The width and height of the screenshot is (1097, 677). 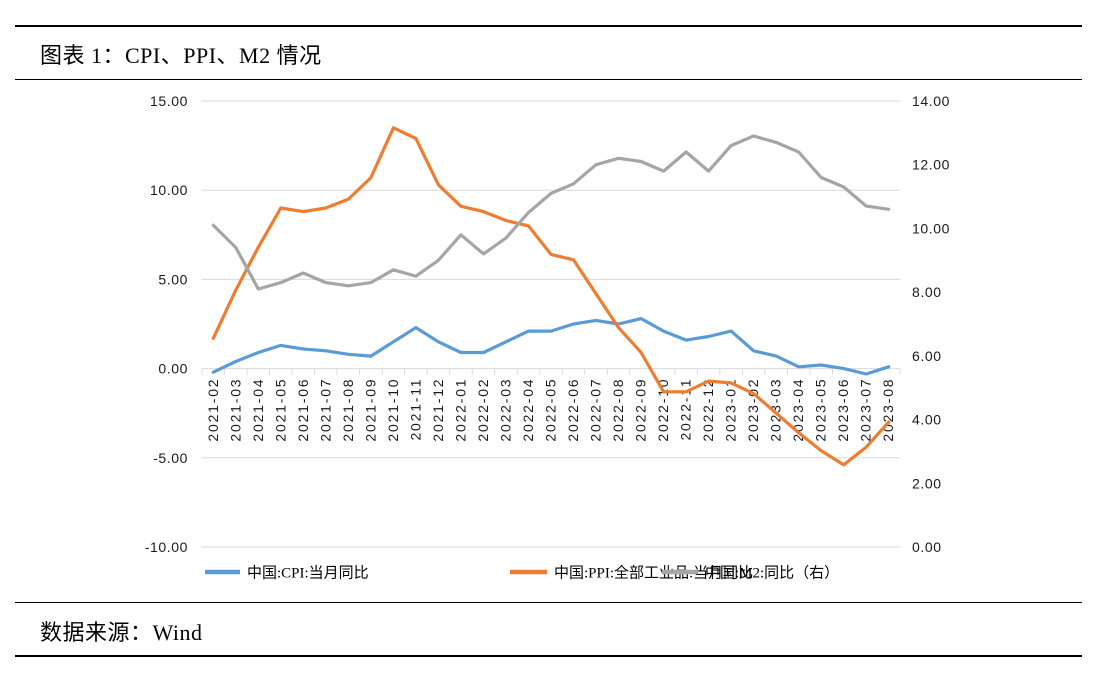 I want to click on top-rule, so click(x=548, y=26).